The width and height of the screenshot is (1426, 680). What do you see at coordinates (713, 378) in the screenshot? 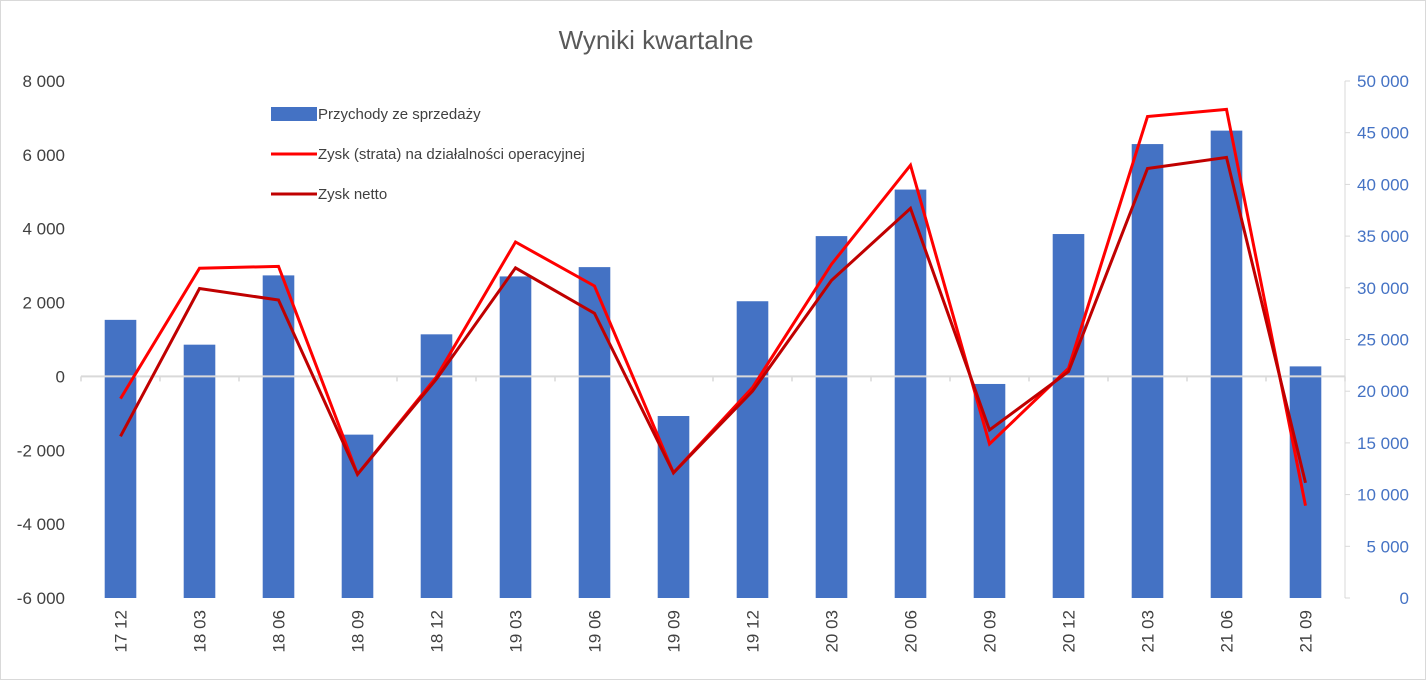
I see `zero-line-layer` at bounding box center [713, 378].